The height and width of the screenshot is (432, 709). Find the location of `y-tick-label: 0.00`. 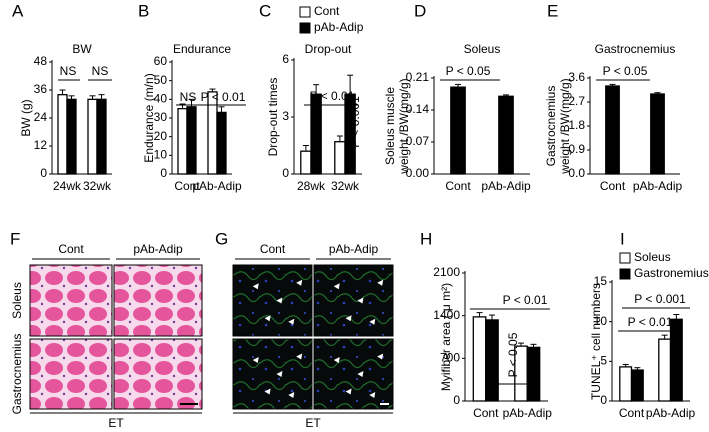

y-tick-label: 0.00 is located at coordinates (418, 173).